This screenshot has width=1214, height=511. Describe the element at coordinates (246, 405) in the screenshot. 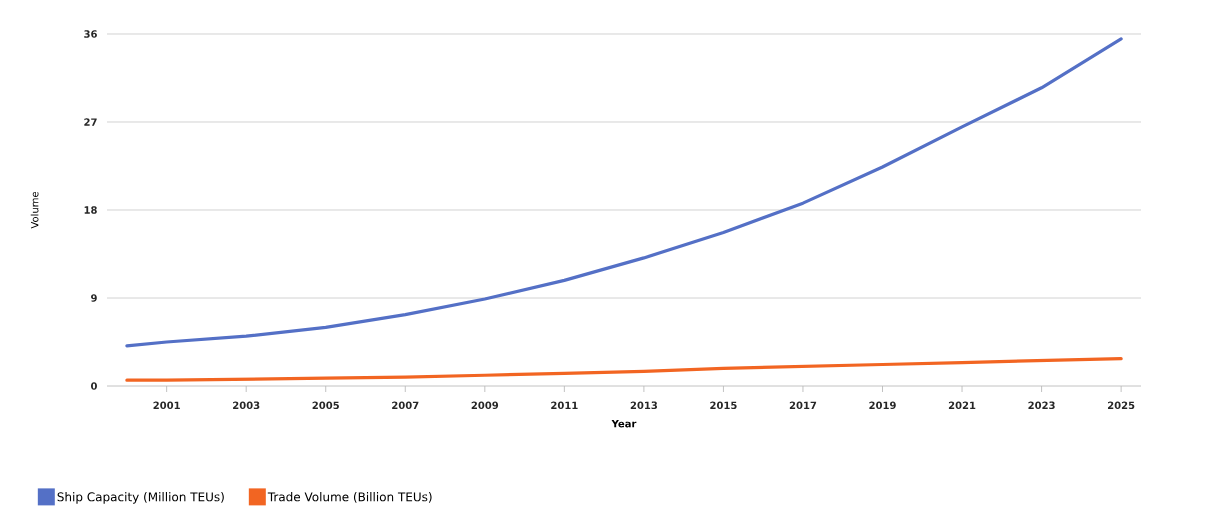

I see `x-tick-label: 2003` at that location.